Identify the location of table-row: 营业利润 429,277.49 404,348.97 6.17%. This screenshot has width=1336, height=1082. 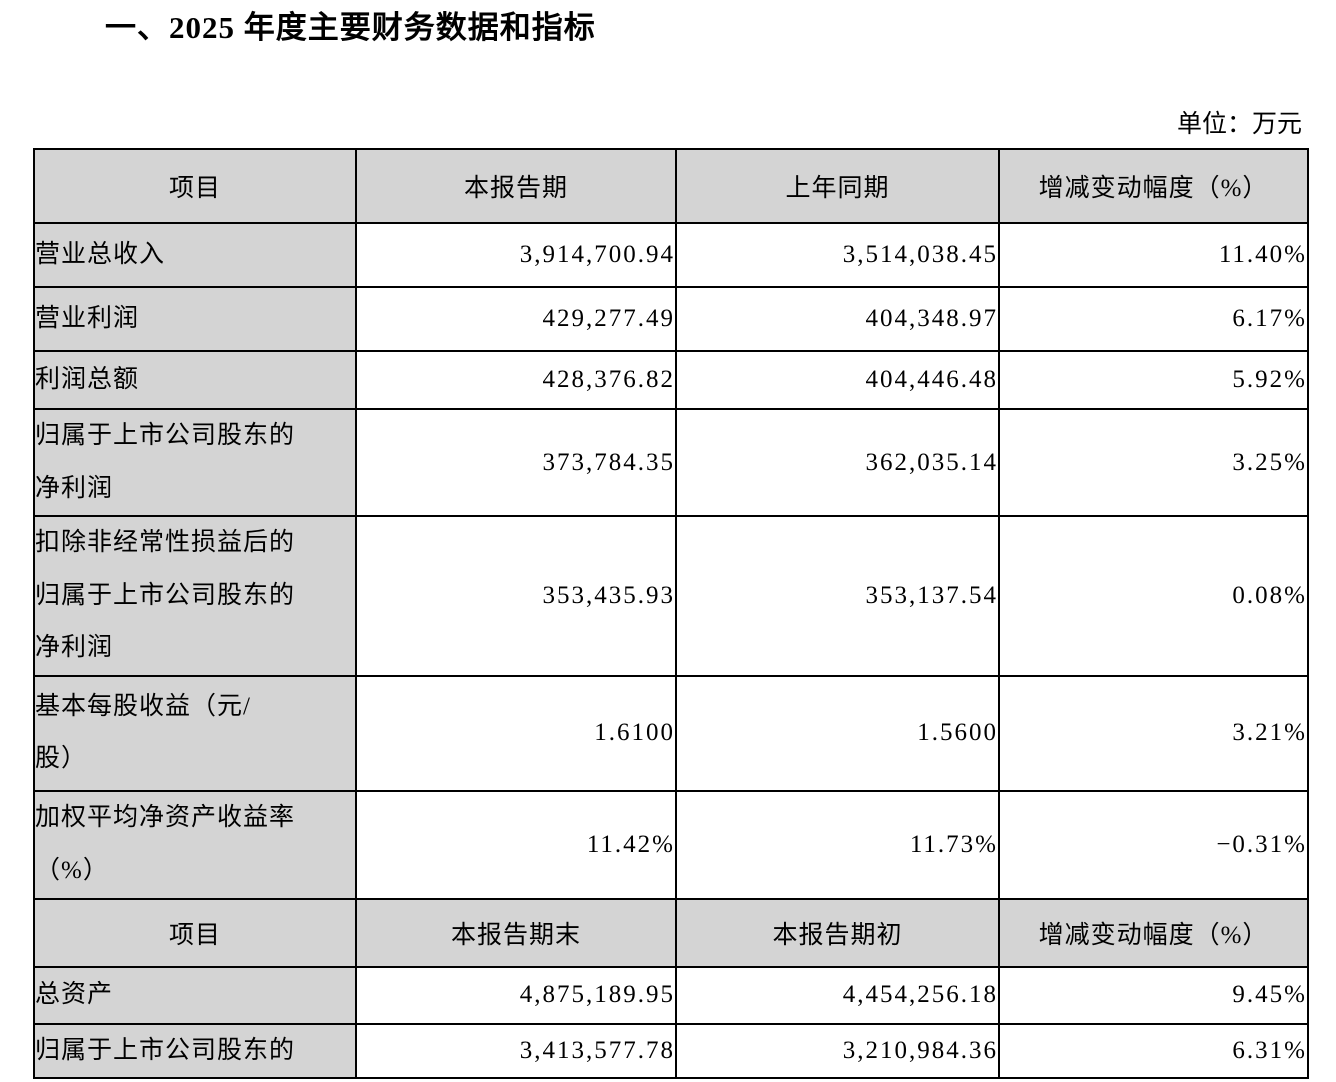
(671, 319).